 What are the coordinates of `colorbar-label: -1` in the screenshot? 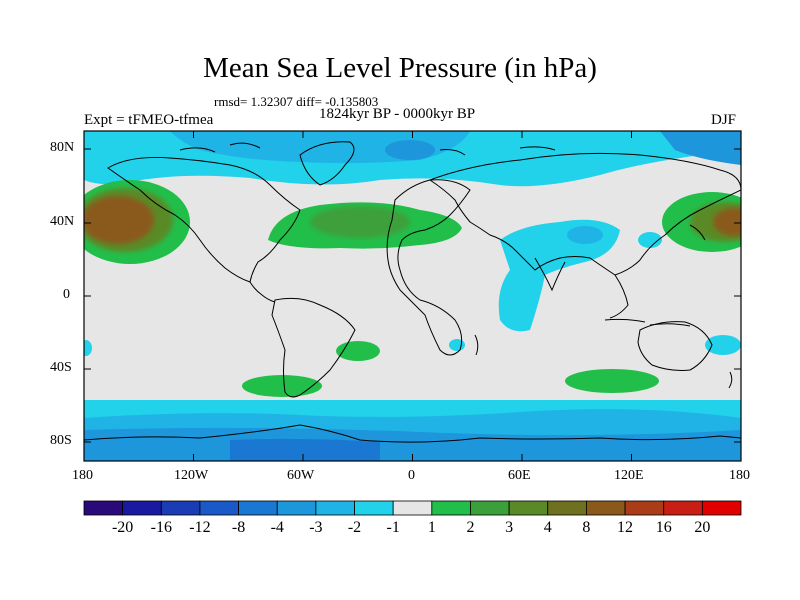 It's located at (393, 527).